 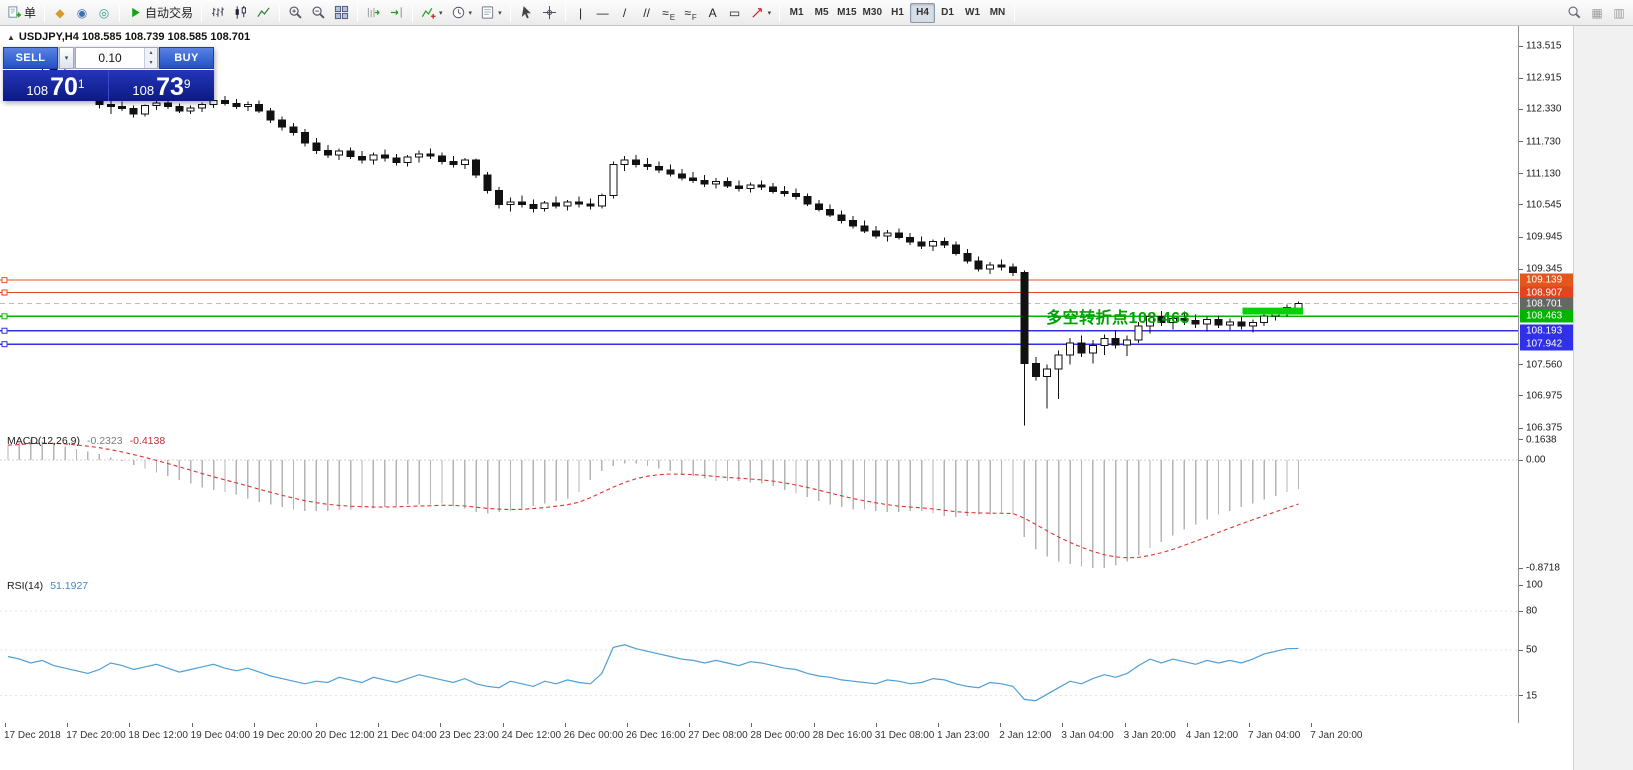 What do you see at coordinates (897, 12) in the screenshot?
I see `timeframe-h1: H1` at bounding box center [897, 12].